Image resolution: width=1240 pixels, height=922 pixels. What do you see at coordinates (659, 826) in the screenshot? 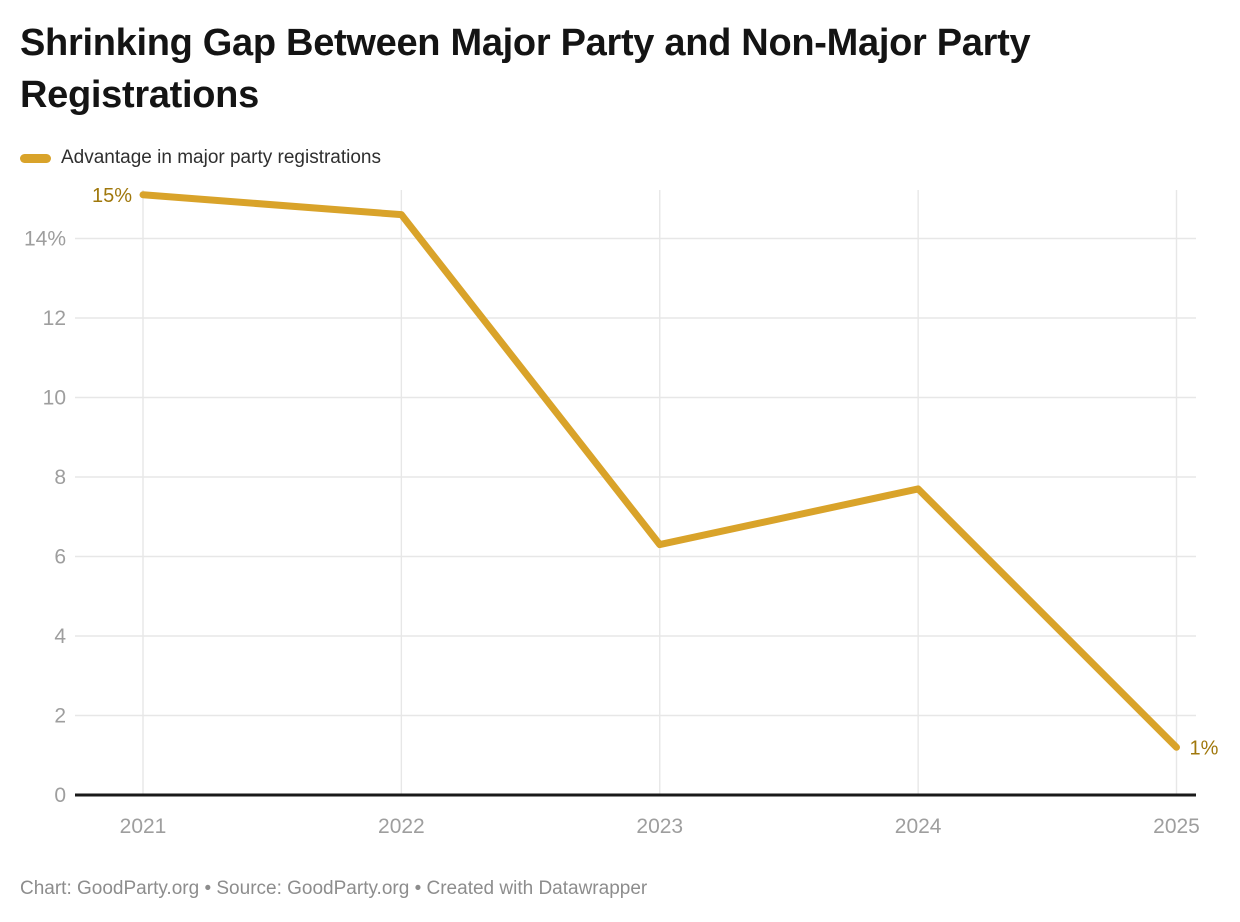
I see `x-tick-label: 2023` at bounding box center [659, 826].